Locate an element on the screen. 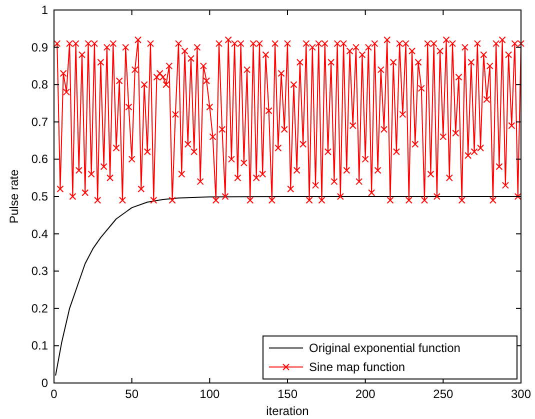 The image size is (535, 419). x-tick-label: 100 is located at coordinates (210, 394).